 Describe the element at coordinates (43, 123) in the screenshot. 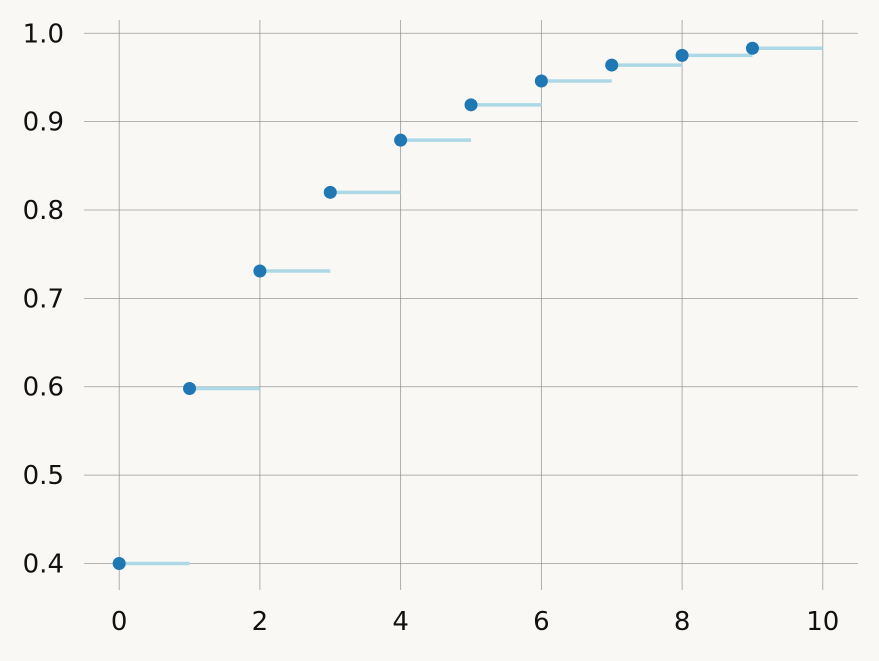

I see `y-tick-label: 0.9` at that location.